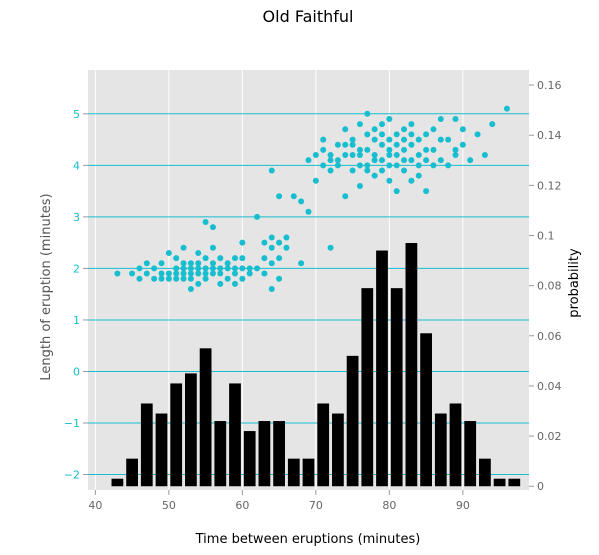  I want to click on y-tick-label: 1, so click(76, 320).